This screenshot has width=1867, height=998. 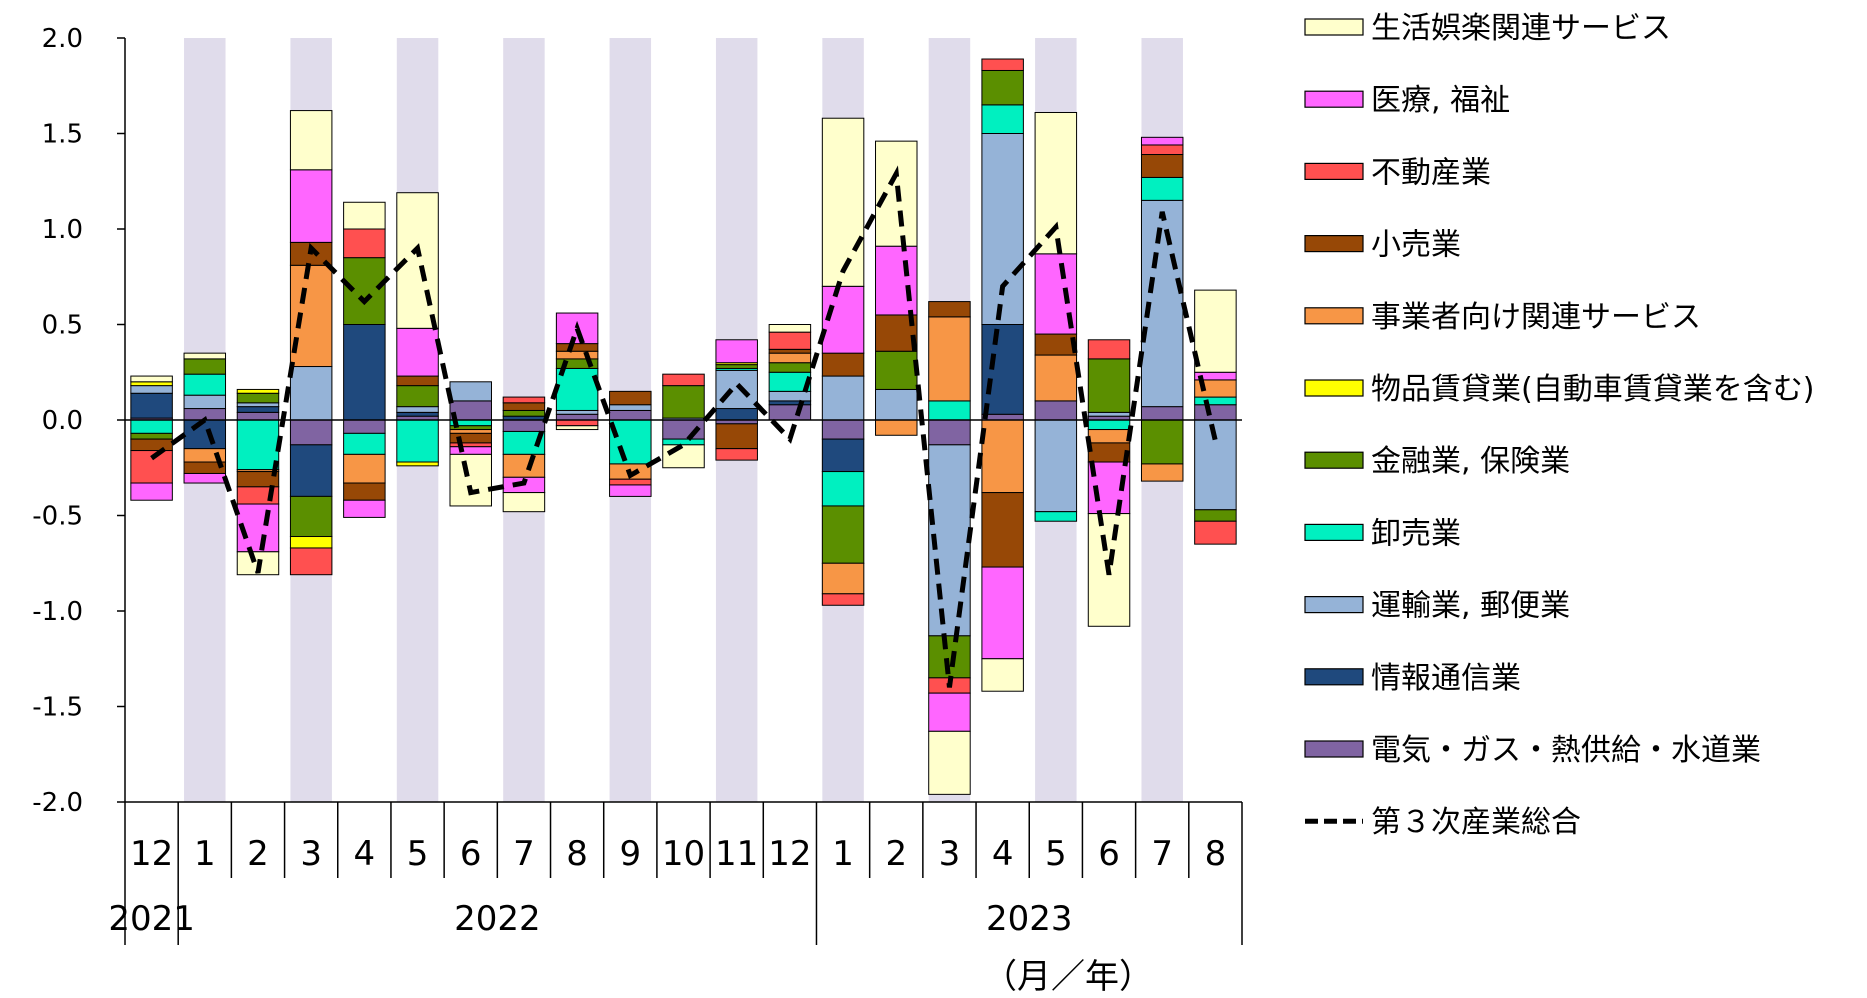 I want to click on y-tick-label: -0.5, so click(x=57, y=517).